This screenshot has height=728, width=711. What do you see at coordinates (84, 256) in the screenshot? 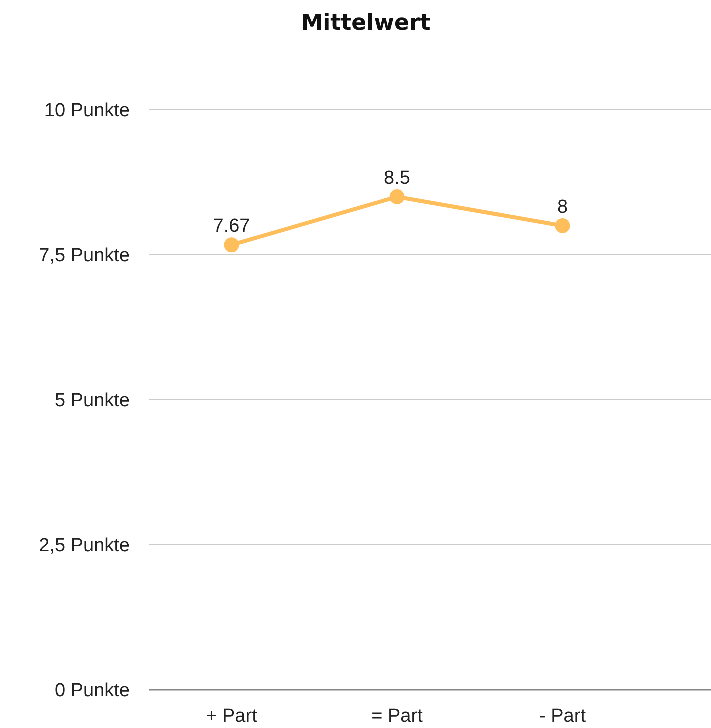
I see `y-tick-label: 7,5 Punkte` at bounding box center [84, 256].